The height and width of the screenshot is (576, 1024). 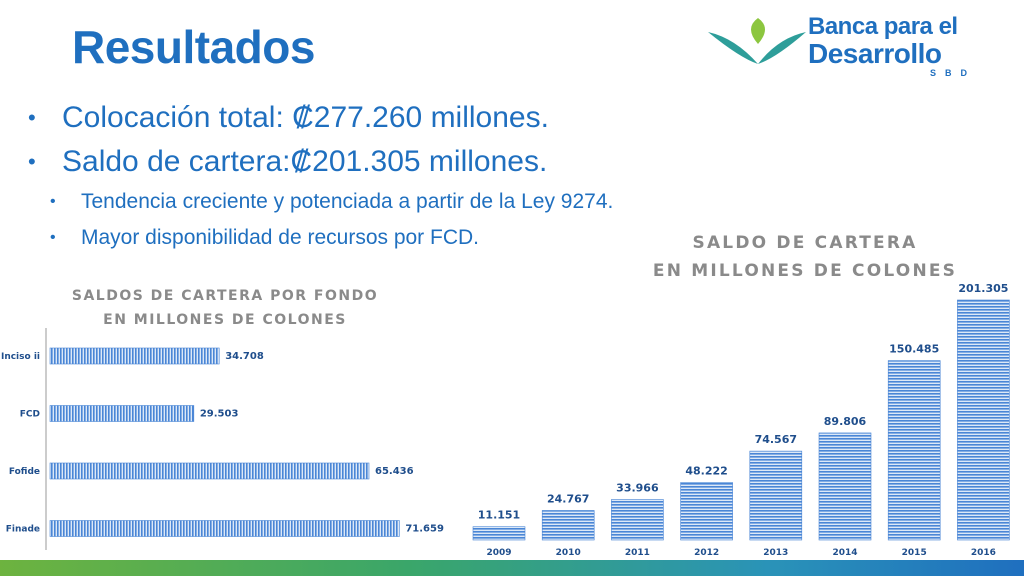 I want to click on category-label: 2011, so click(x=637, y=553).